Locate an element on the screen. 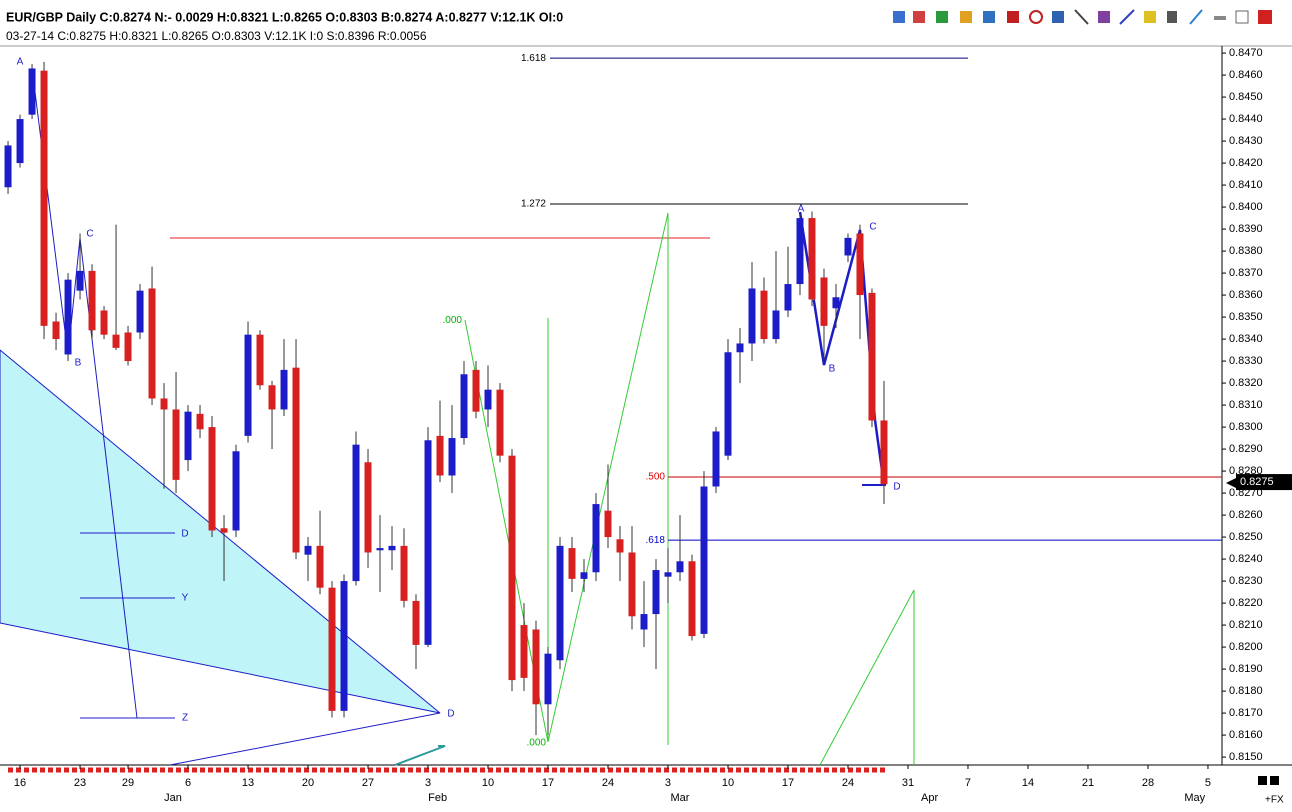 This screenshot has width=1292, height=812. x-tick-label: 21 is located at coordinates (1088, 783).